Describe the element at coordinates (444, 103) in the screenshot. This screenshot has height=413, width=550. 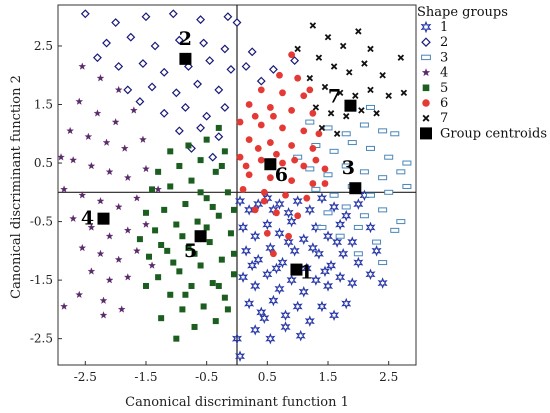
I see `legend-label-6: 6` at that location.